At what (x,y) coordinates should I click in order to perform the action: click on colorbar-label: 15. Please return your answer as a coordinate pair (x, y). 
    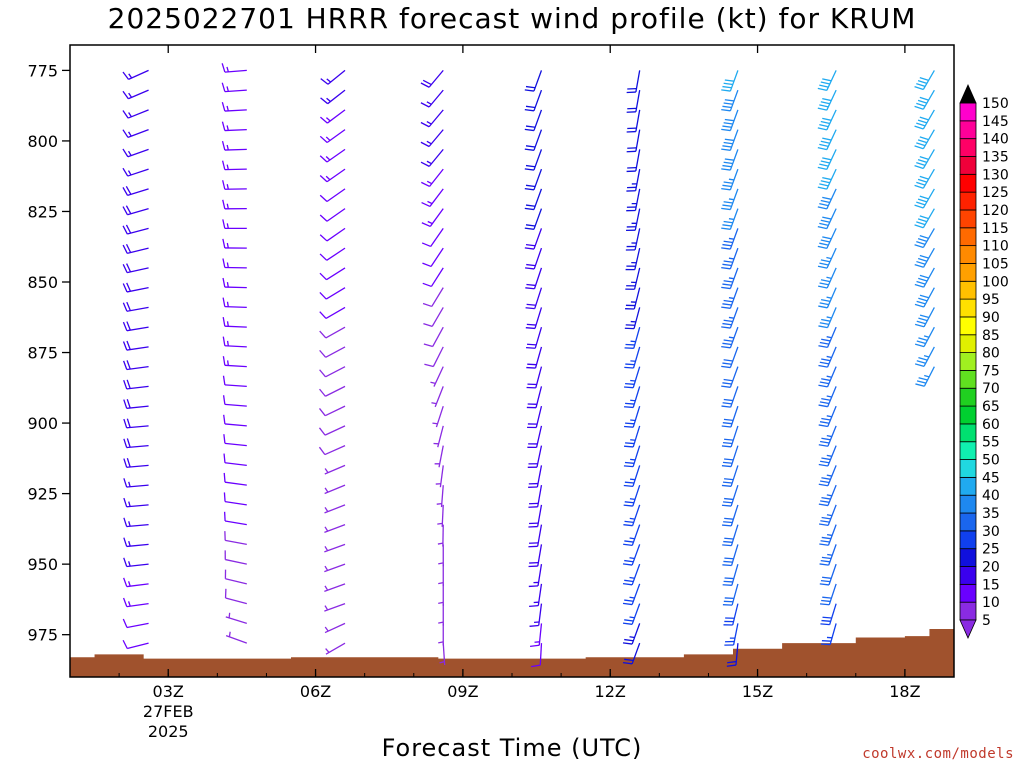
    Looking at the image, I should click on (991, 585).